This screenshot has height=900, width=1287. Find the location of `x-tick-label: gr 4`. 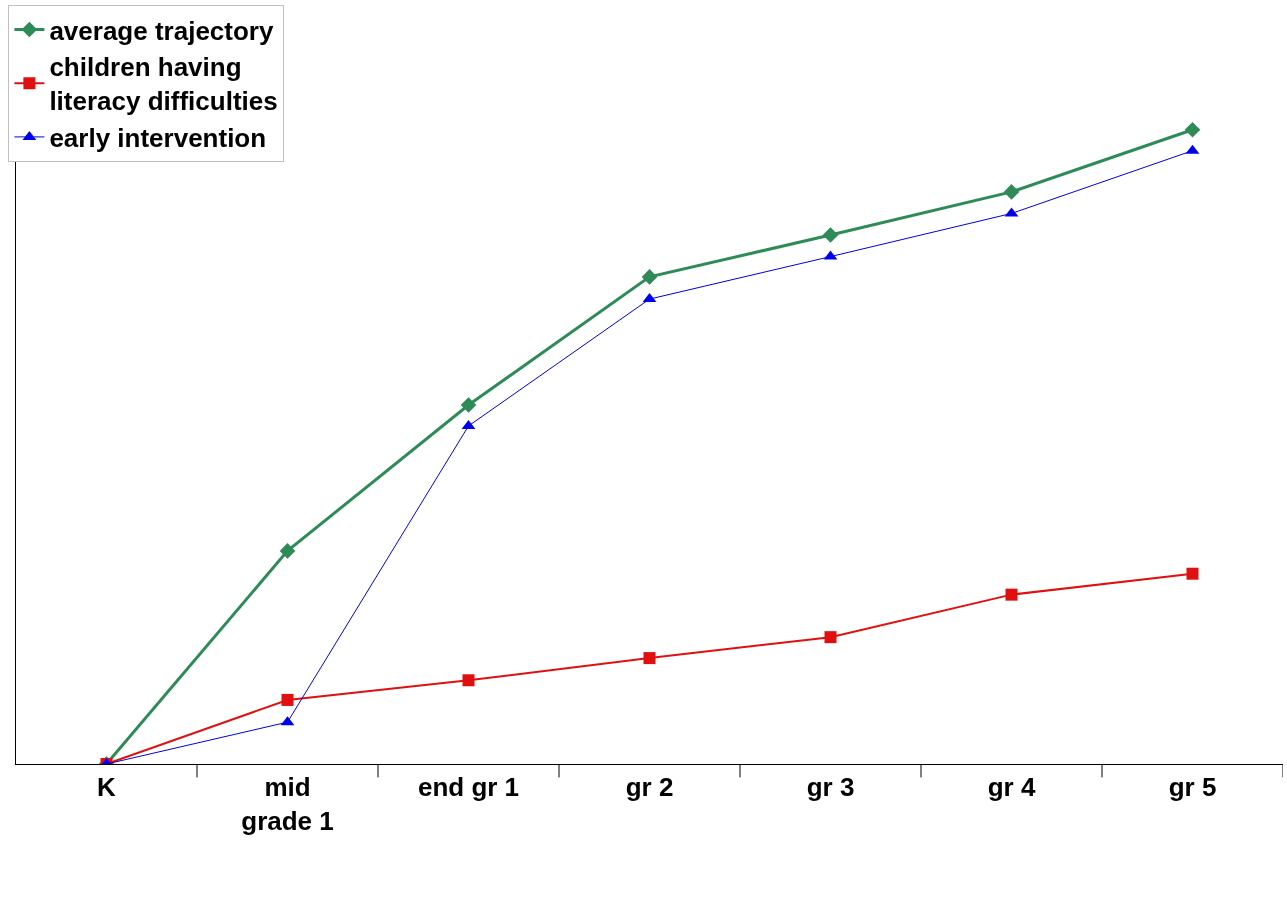

x-tick-label: gr 4 is located at coordinates (1011, 787).